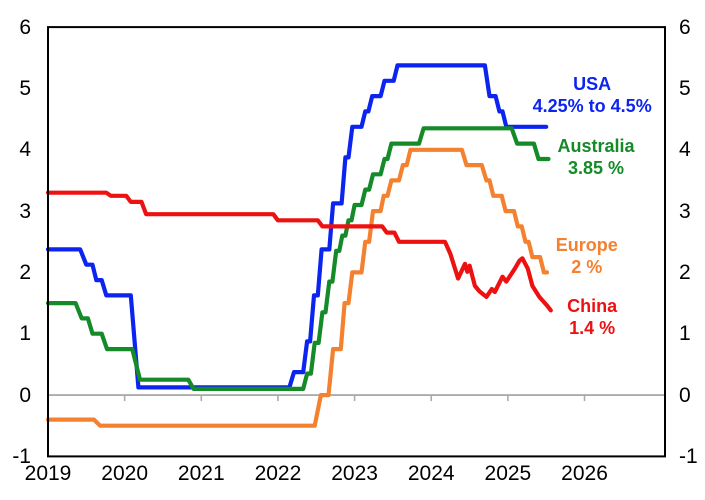  What do you see at coordinates (25, 27) in the screenshot?
I see `y-axis-label-left-6: 6` at bounding box center [25, 27].